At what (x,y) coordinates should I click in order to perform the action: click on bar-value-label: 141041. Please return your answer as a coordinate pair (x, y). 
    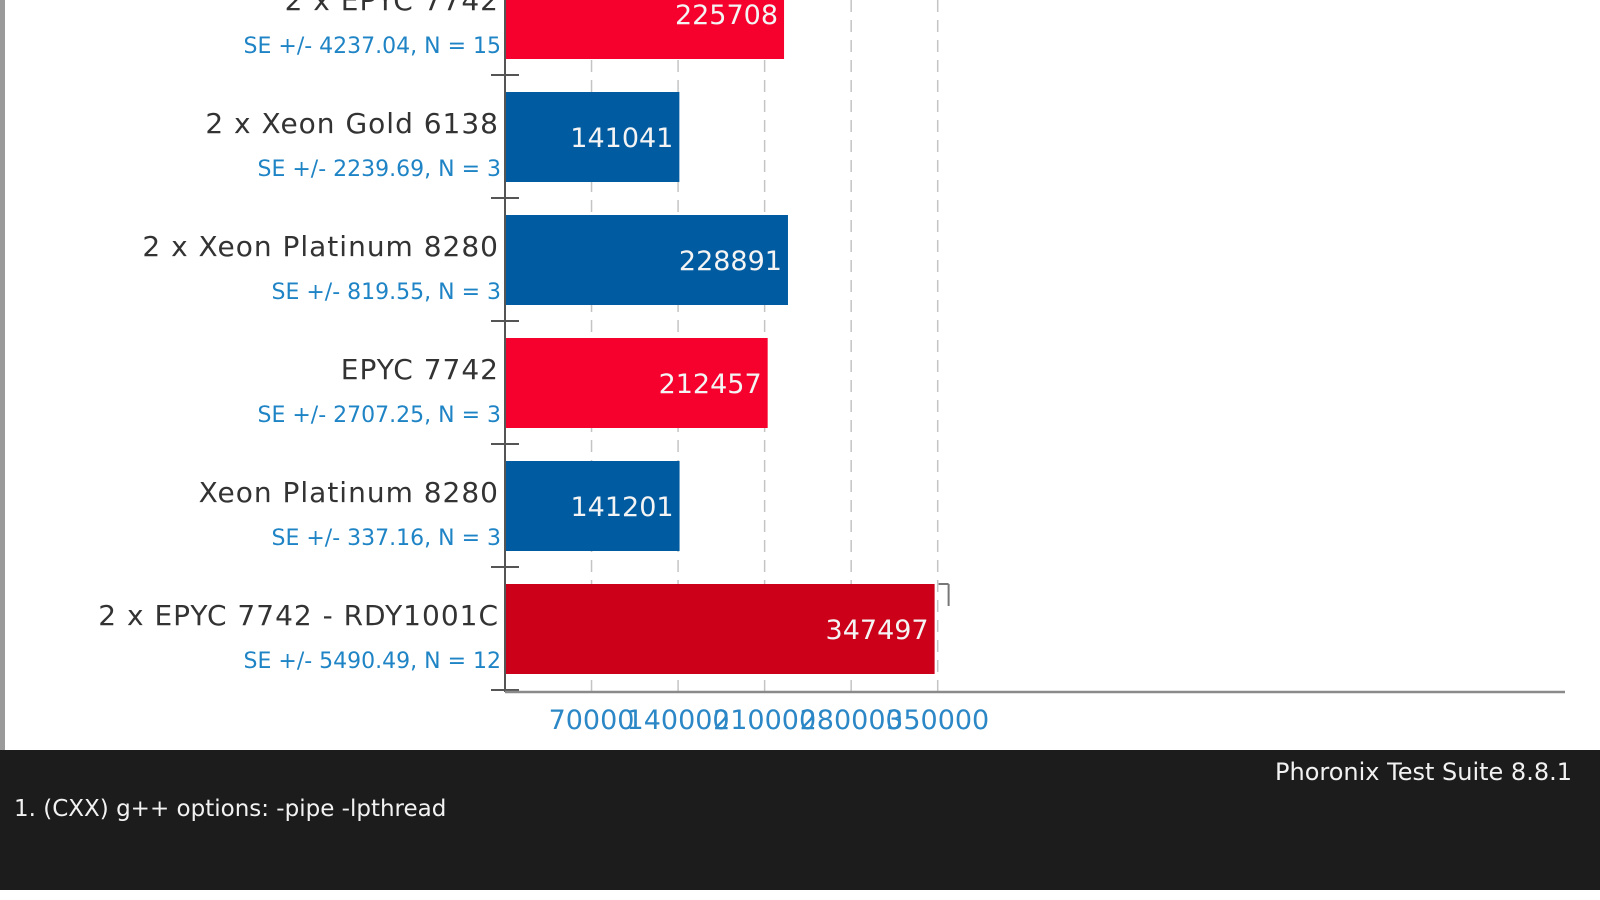
    Looking at the image, I should click on (621, 138).